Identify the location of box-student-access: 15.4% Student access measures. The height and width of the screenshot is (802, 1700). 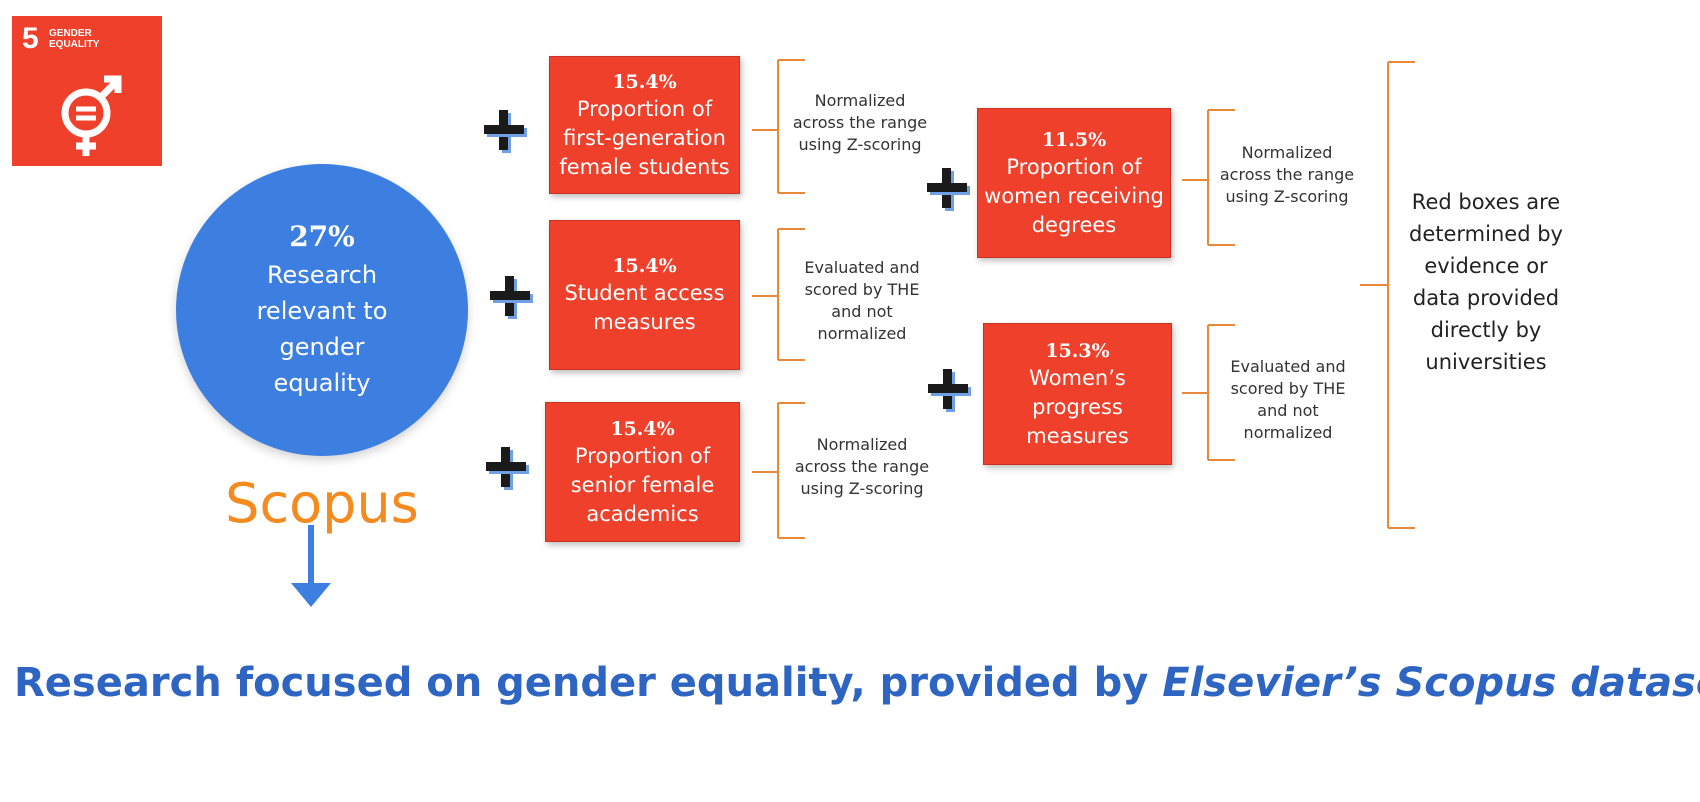
(644, 295).